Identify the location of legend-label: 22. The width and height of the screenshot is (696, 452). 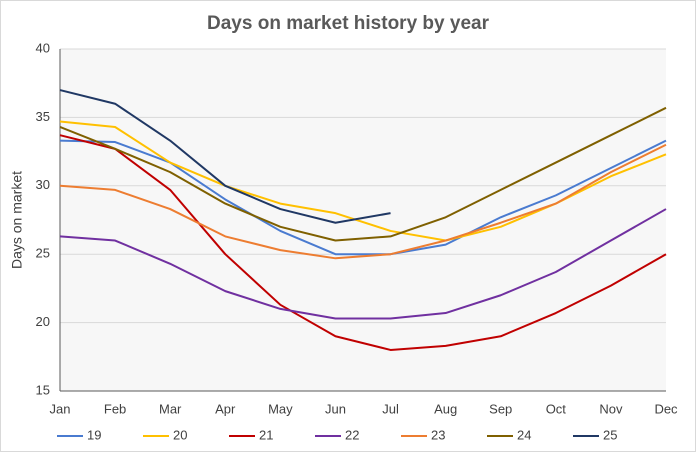
(352, 434).